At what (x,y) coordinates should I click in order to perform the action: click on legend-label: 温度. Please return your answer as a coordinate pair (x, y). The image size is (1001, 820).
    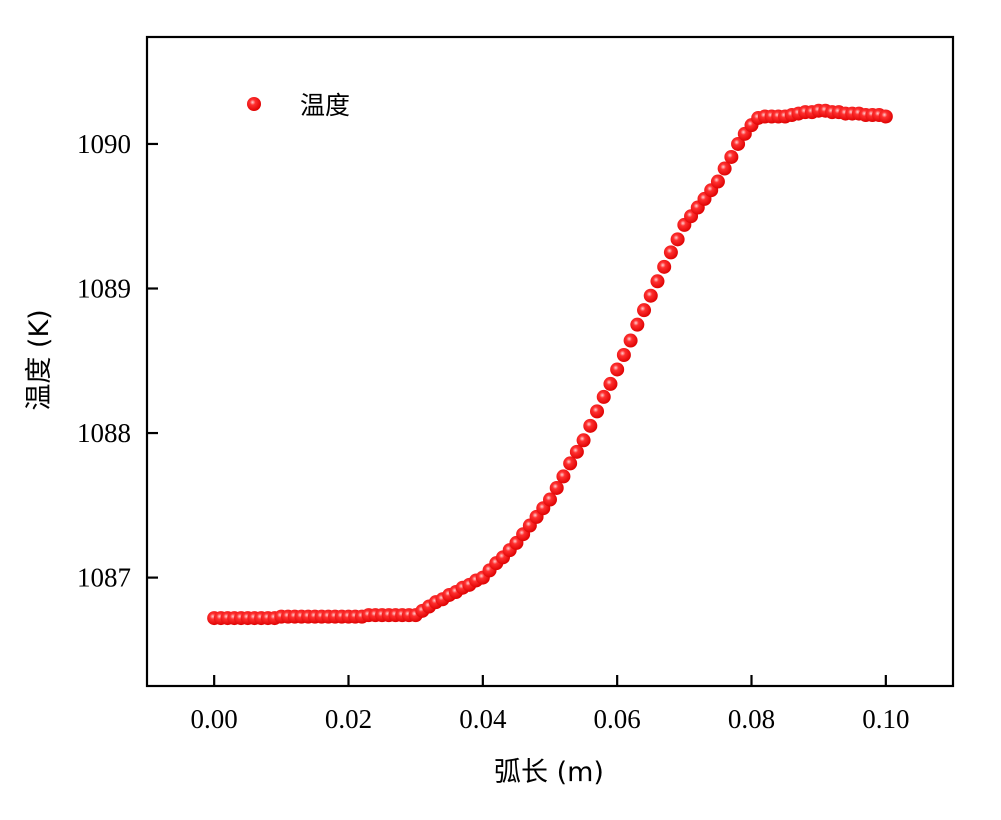
    Looking at the image, I should click on (325, 105).